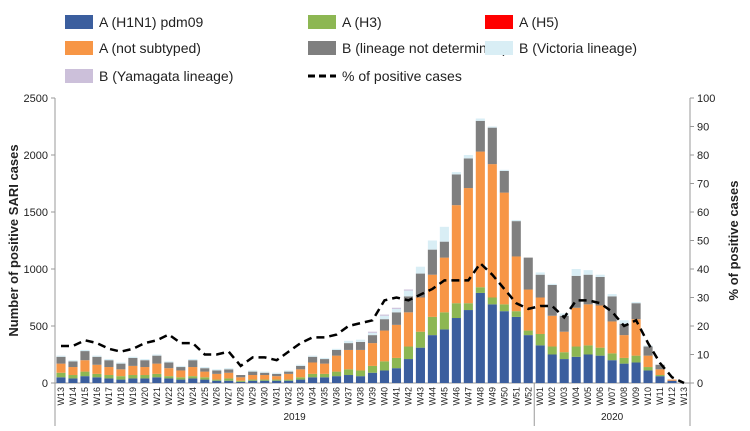  Describe the element at coordinates (706, 99) in the screenshot. I see `y2-tick-label: 100` at that location.